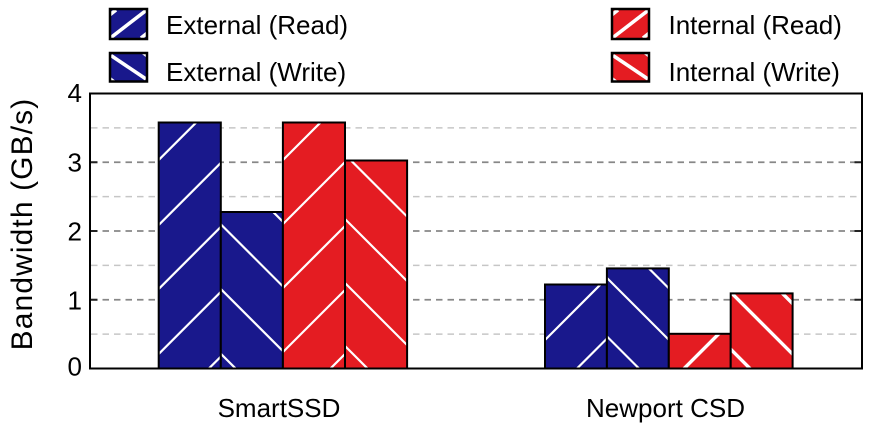 This screenshot has height=433, width=876. I want to click on svg-text: Bandwidth (GB/s), so click(22, 224).